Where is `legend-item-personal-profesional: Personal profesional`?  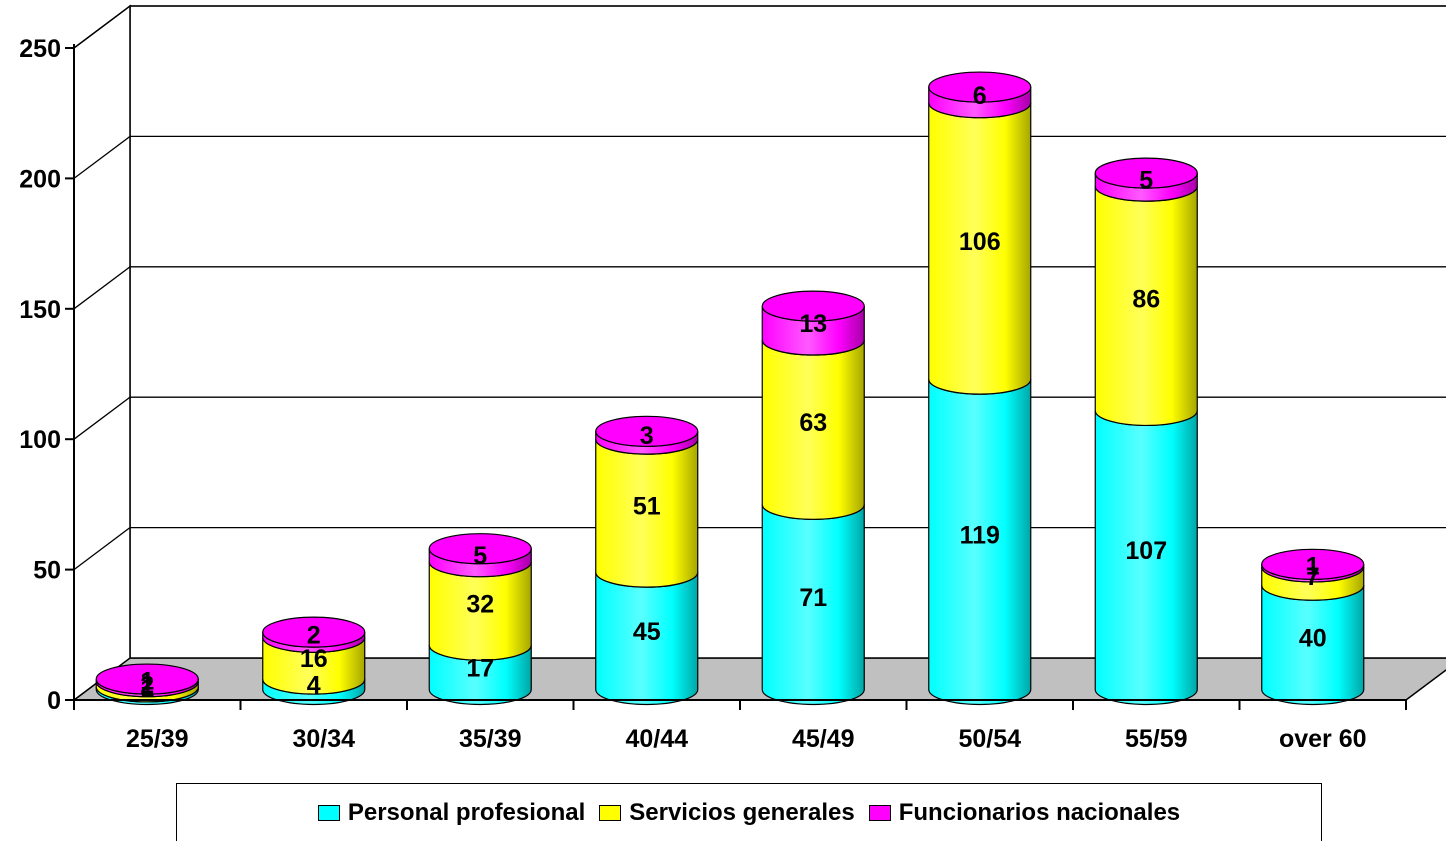 legend-item-personal-profesional: Personal profesional is located at coordinates (451, 812).